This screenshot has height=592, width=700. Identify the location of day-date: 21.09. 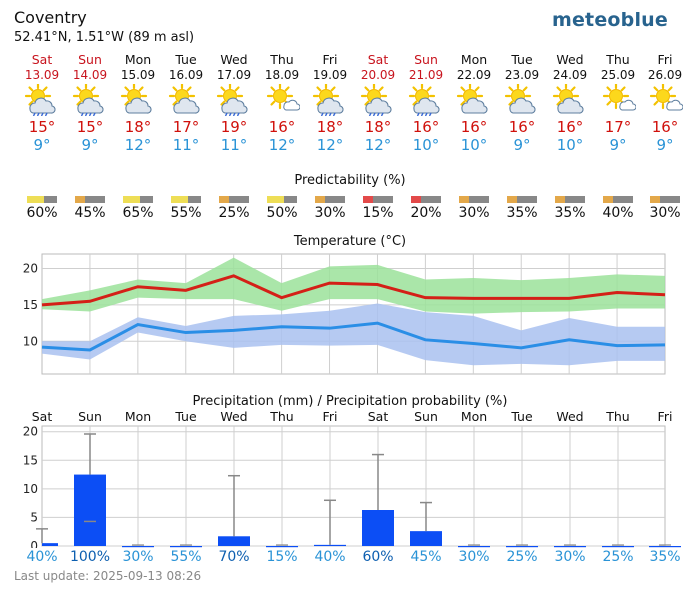
(426, 75).